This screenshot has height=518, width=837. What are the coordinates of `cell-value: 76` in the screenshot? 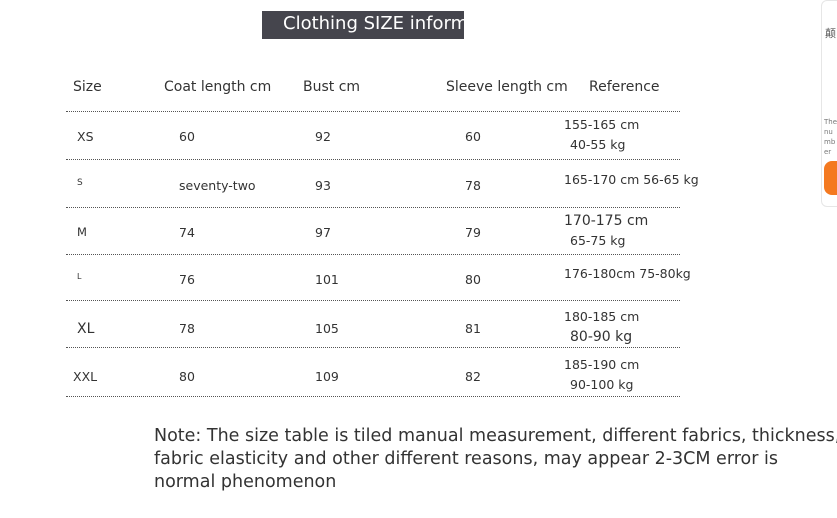 It's located at (187, 279).